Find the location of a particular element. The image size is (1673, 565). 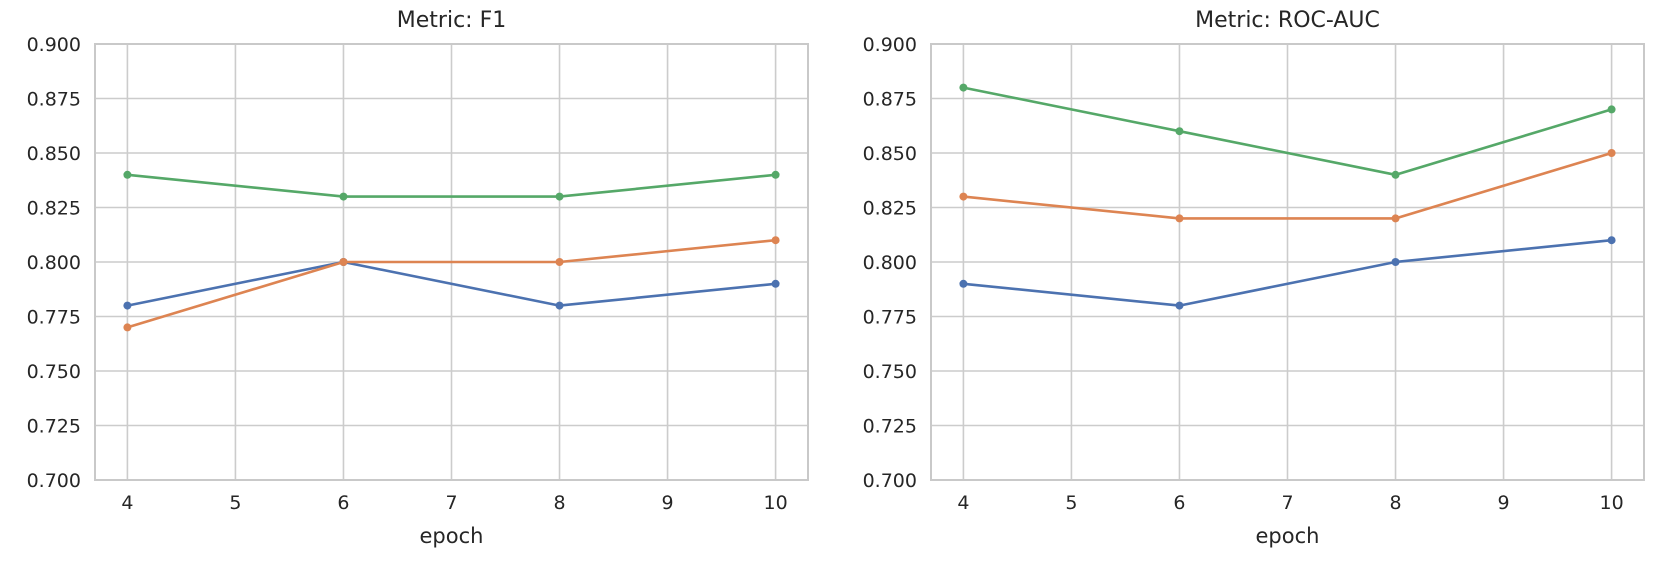

chart-title-roc-auc: Metric: ROC-AUC is located at coordinates (1287, 20).